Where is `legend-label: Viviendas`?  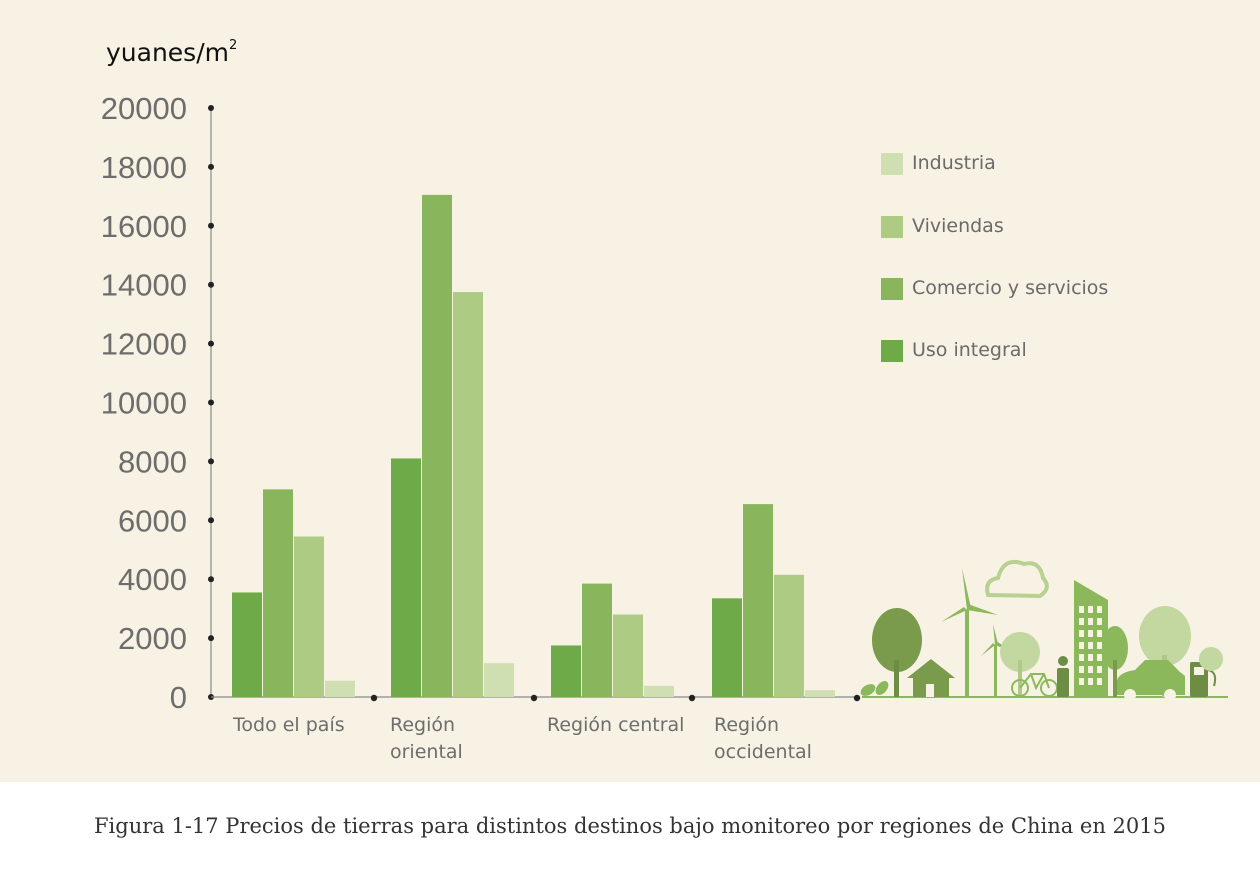 legend-label: Viviendas is located at coordinates (958, 226).